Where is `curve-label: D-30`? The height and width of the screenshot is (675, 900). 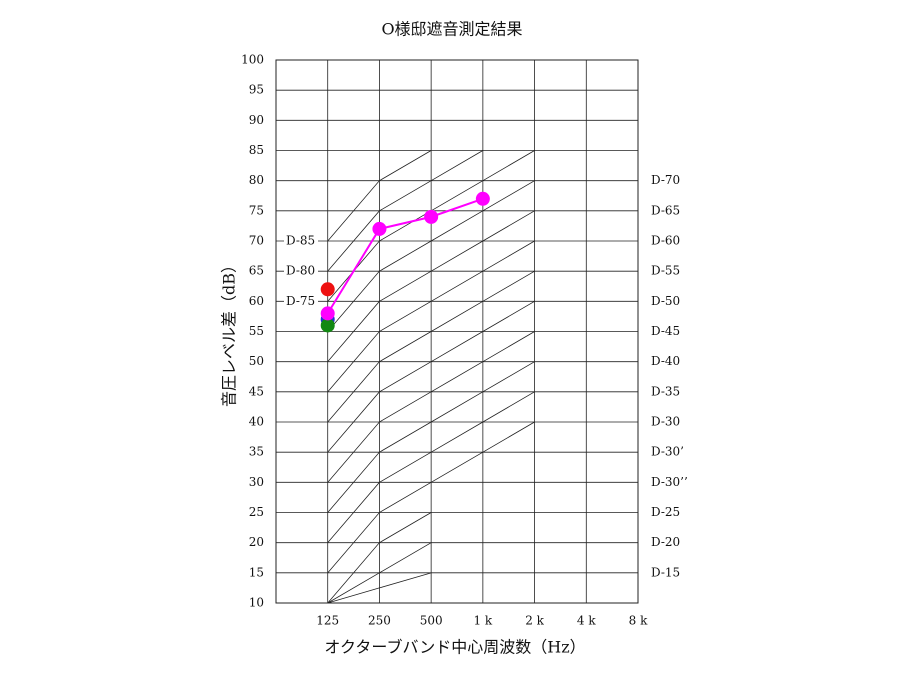 curve-label: D-30 is located at coordinates (665, 422).